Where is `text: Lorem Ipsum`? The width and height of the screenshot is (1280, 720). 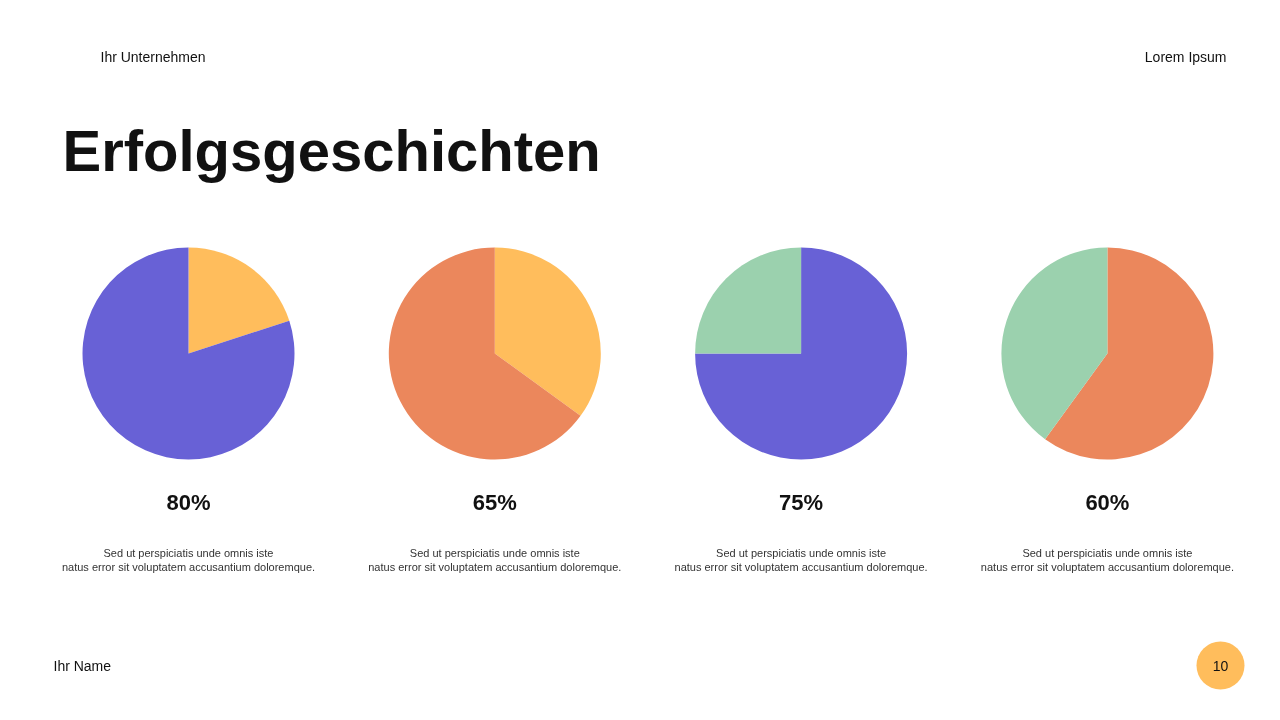
text: Lorem Ipsum is located at coordinates (1185, 56).